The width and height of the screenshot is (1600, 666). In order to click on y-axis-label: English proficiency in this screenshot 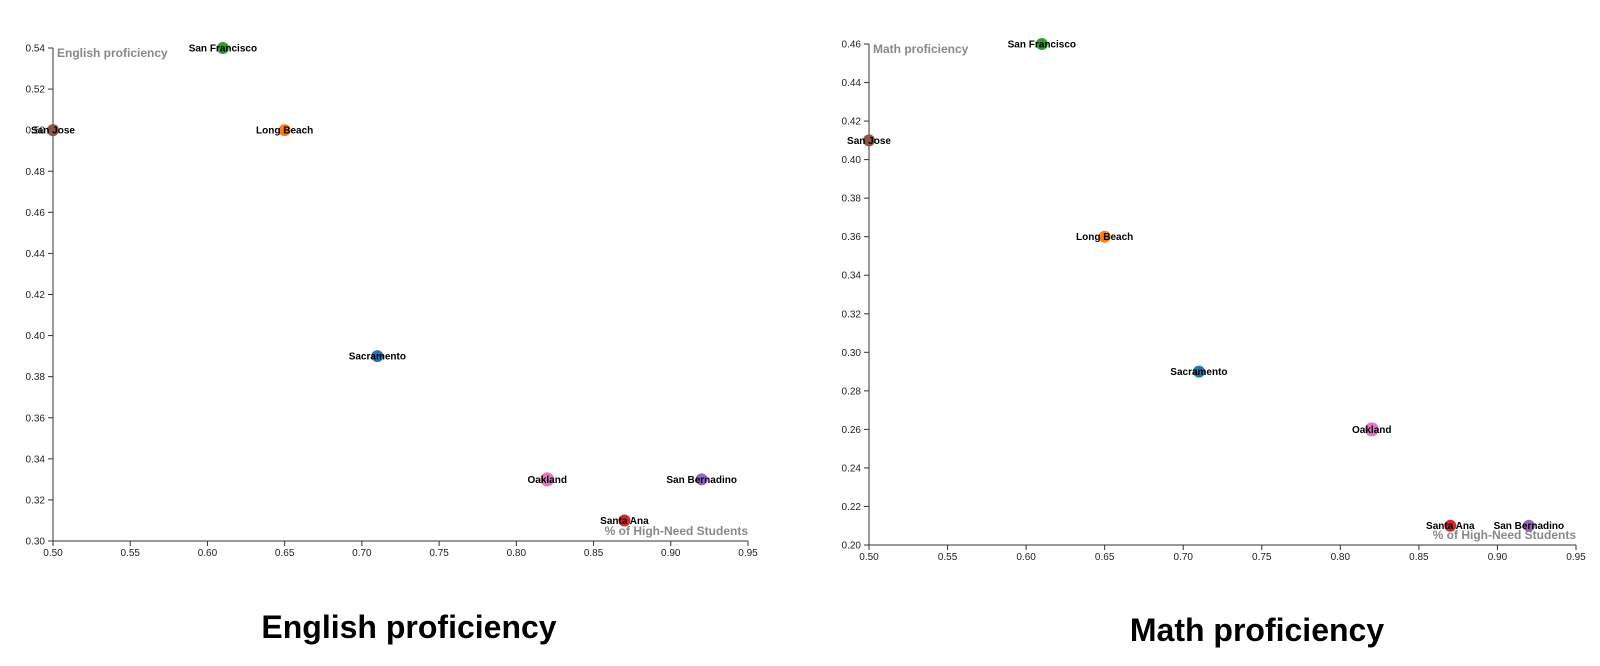, I will do `click(112, 53)`.